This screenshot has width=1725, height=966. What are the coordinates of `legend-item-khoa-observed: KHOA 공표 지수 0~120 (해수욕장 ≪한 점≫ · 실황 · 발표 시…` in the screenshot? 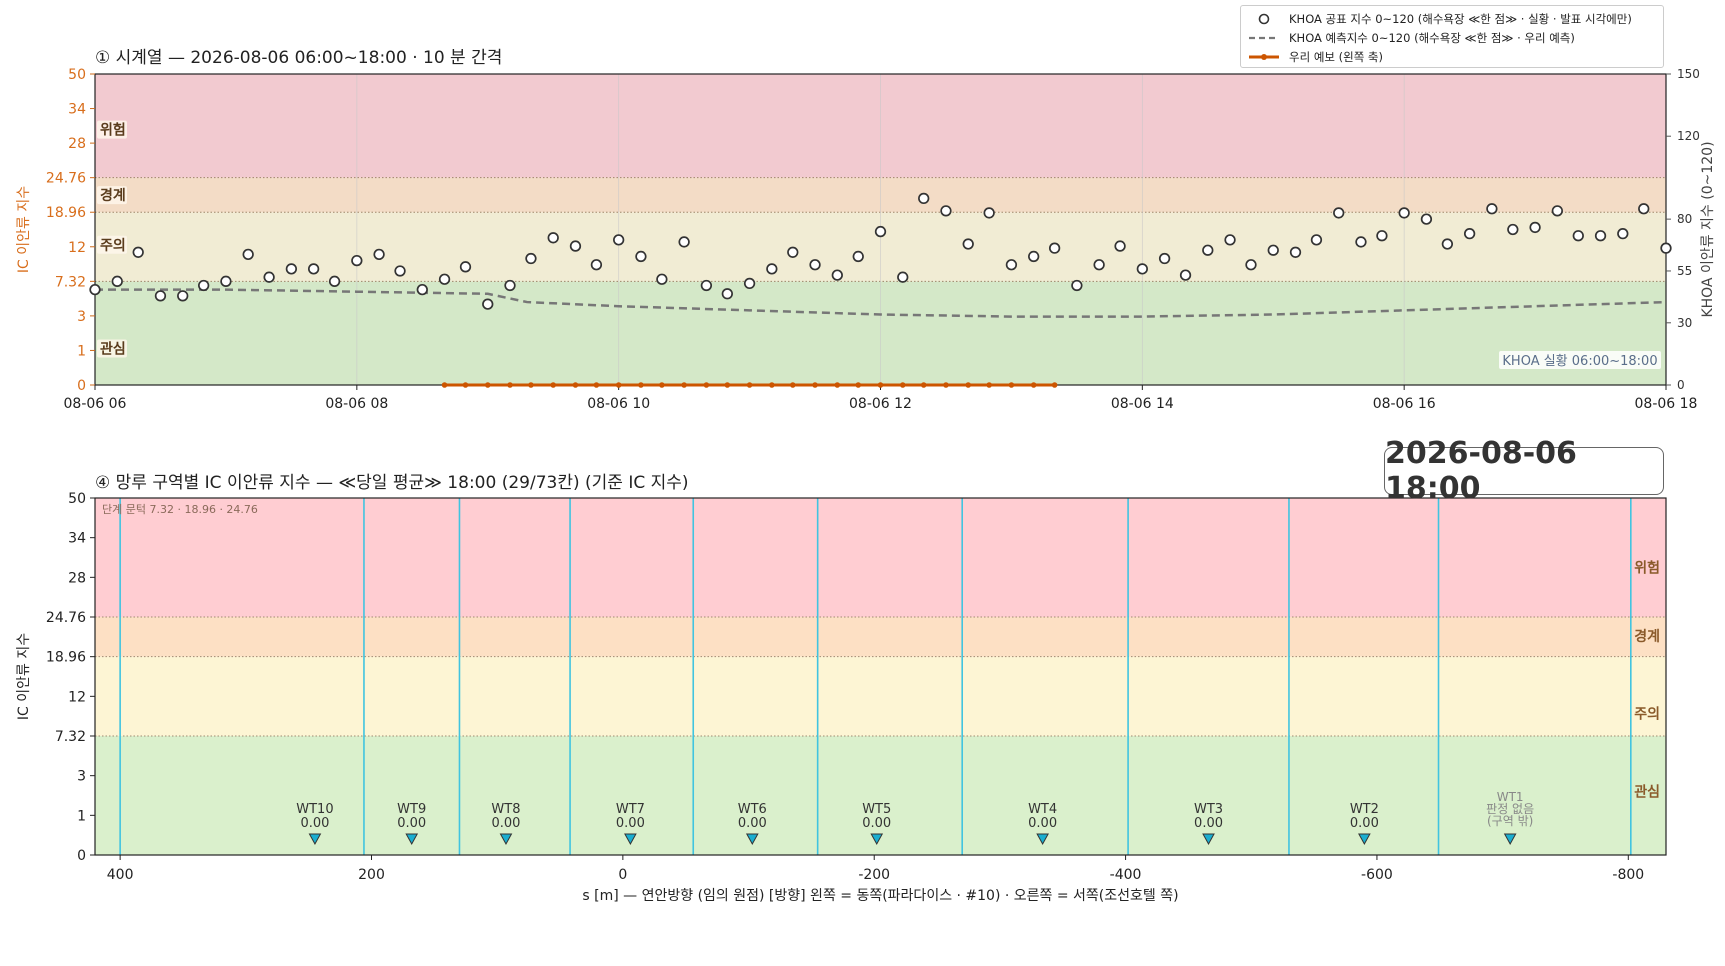 It's located at (1452, 18).